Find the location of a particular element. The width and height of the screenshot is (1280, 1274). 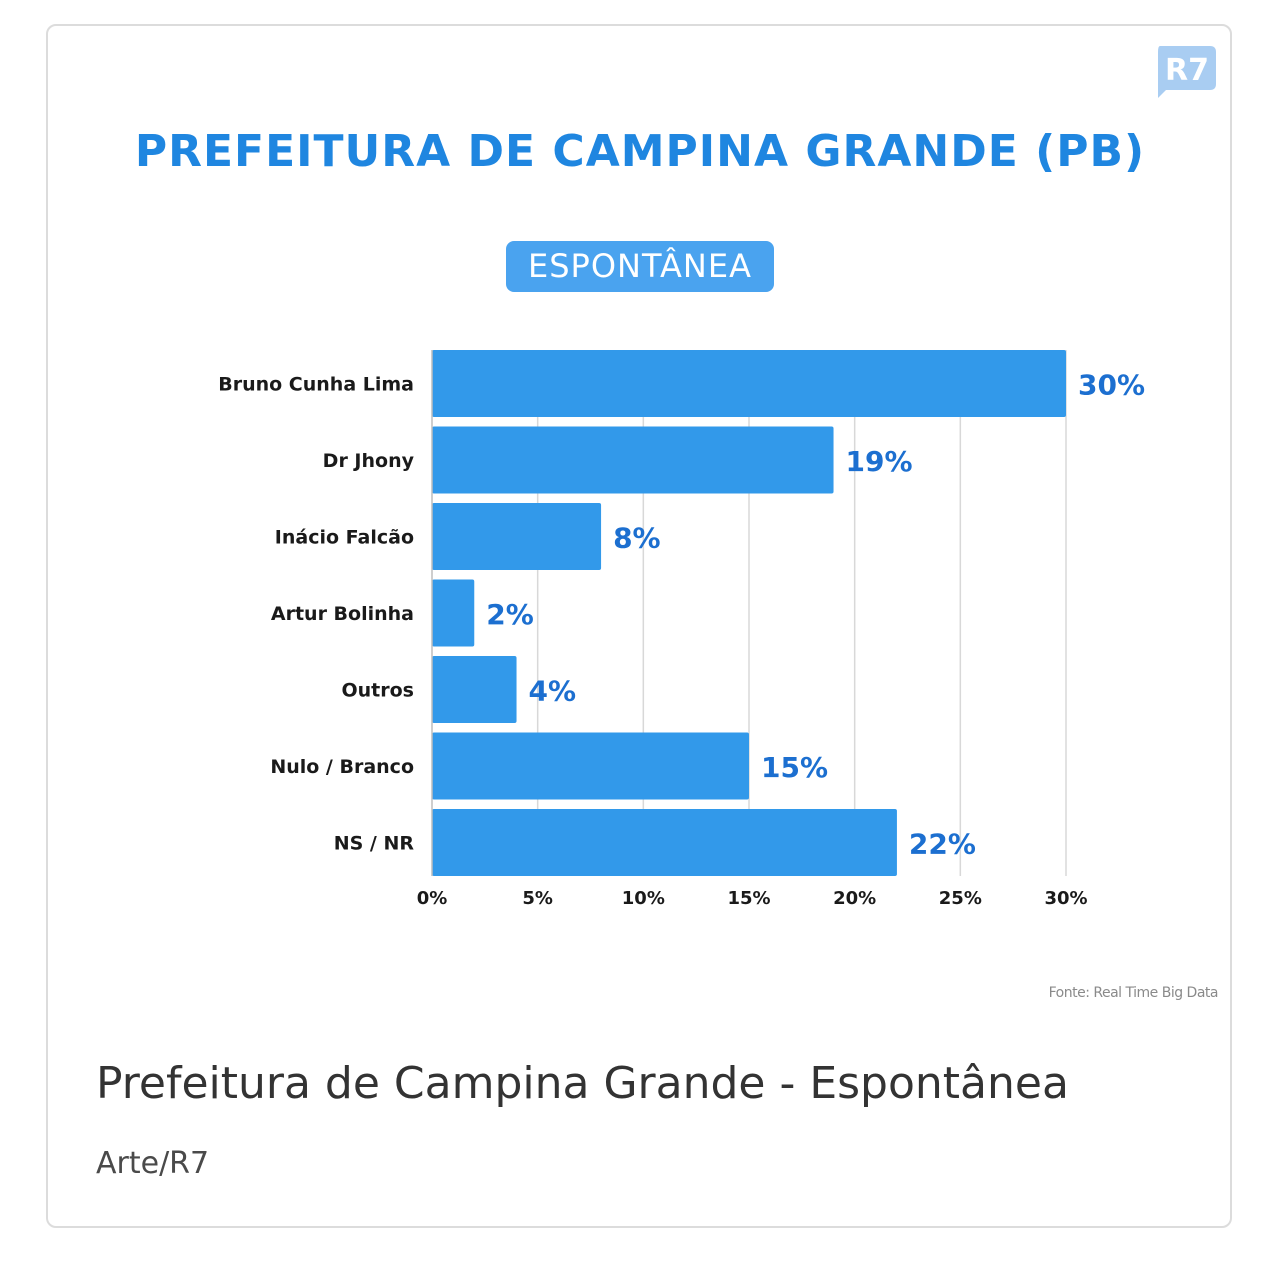

x-tick-label: 25% is located at coordinates (960, 898).